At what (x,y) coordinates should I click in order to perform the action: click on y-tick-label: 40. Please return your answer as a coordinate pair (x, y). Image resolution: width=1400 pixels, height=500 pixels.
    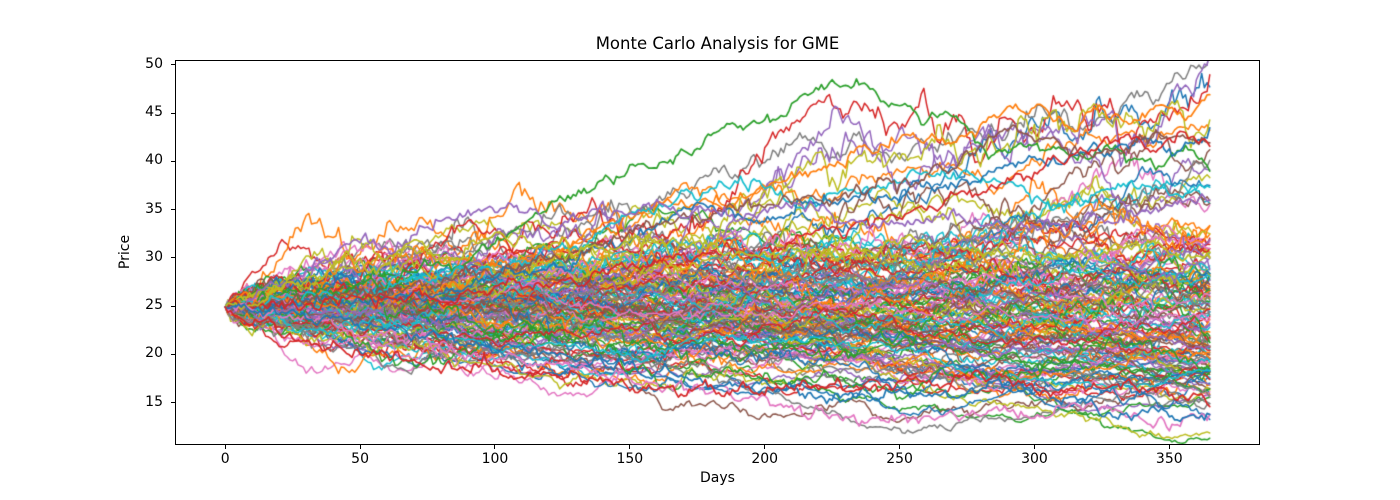
    Looking at the image, I should click on (154, 160).